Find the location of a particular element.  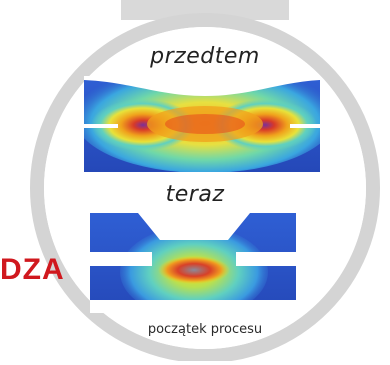

top-column is located at coordinates (205, 10).